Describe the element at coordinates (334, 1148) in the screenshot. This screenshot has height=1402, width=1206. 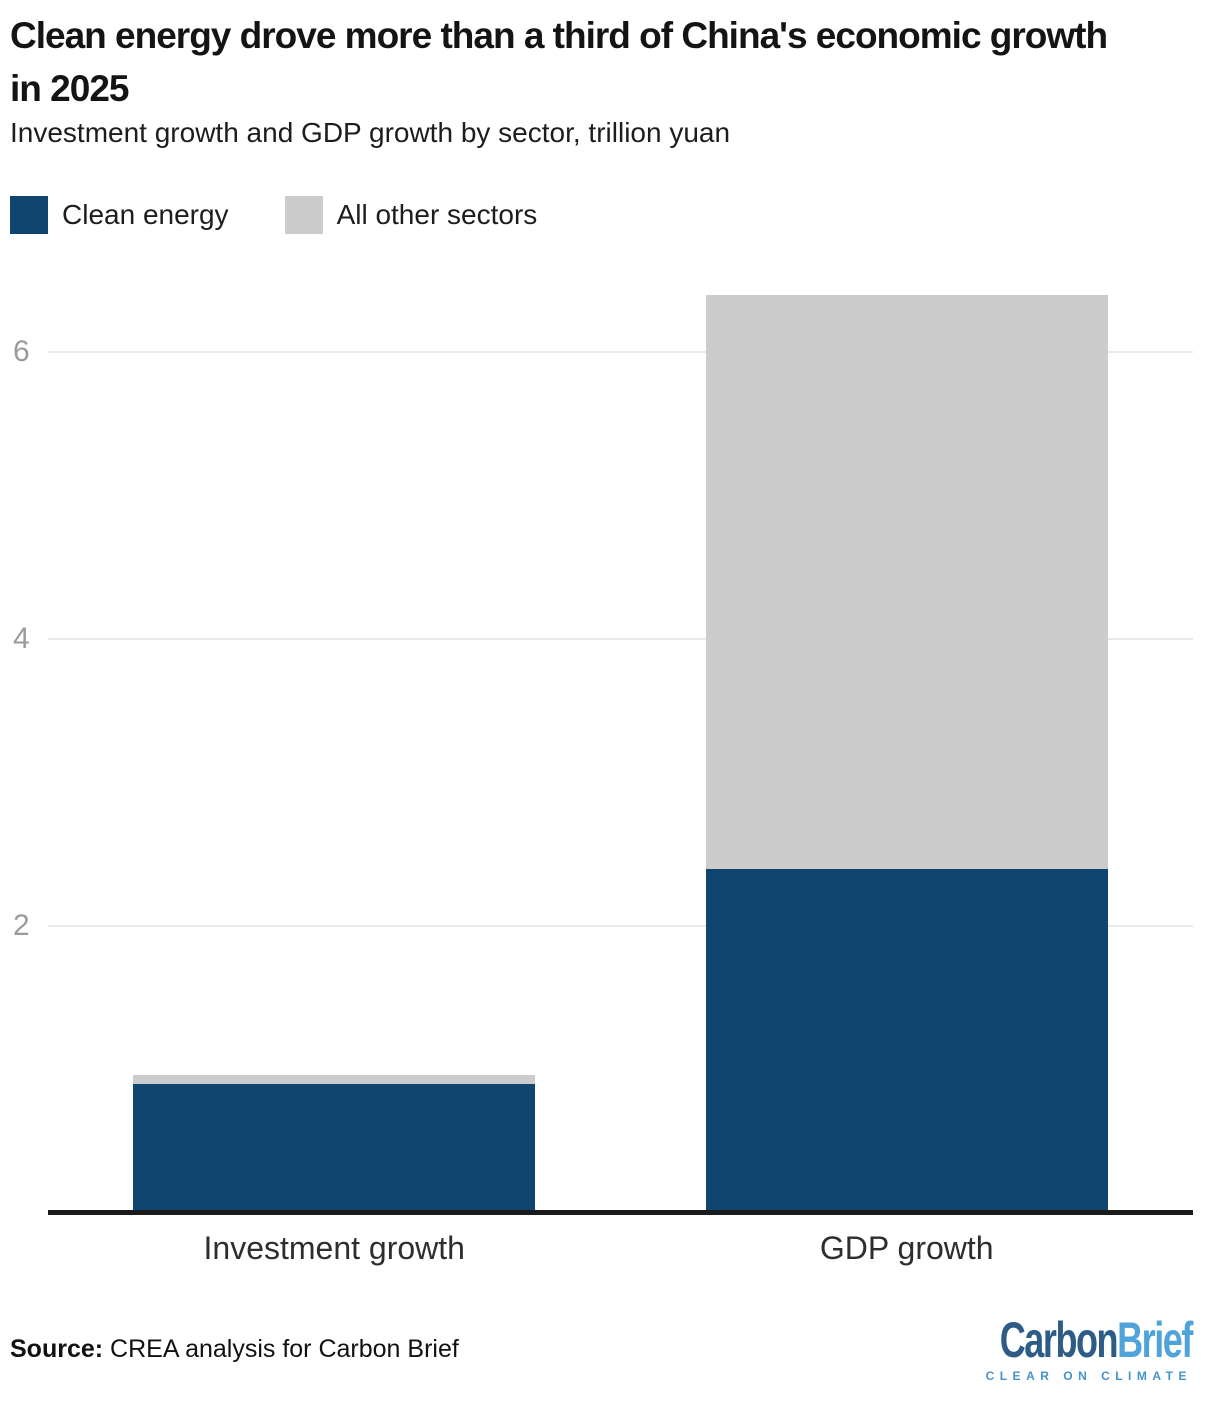
I see `bar-investment-growth-clean-energy` at that location.